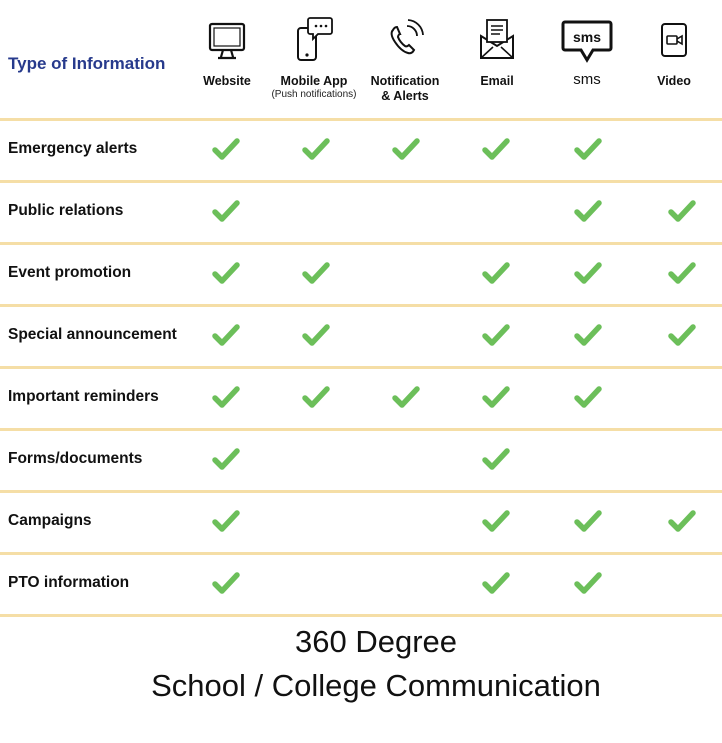  I want to click on caption-line-1: 360 Degree, so click(375, 641).